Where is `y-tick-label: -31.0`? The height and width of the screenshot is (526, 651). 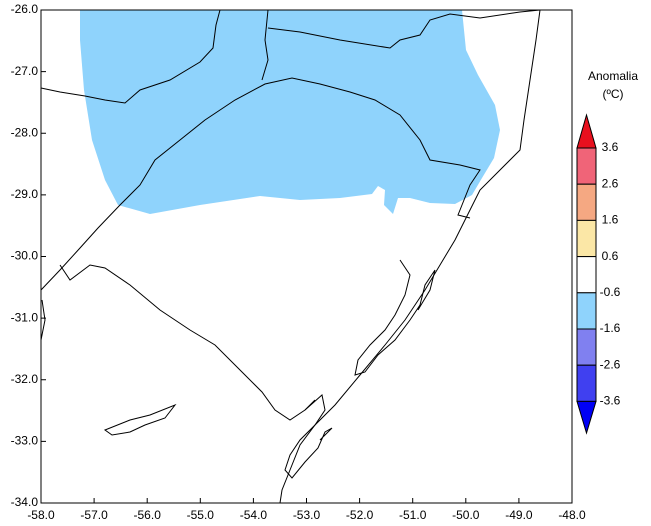
y-tick-label: -31.0 is located at coordinates (25, 317).